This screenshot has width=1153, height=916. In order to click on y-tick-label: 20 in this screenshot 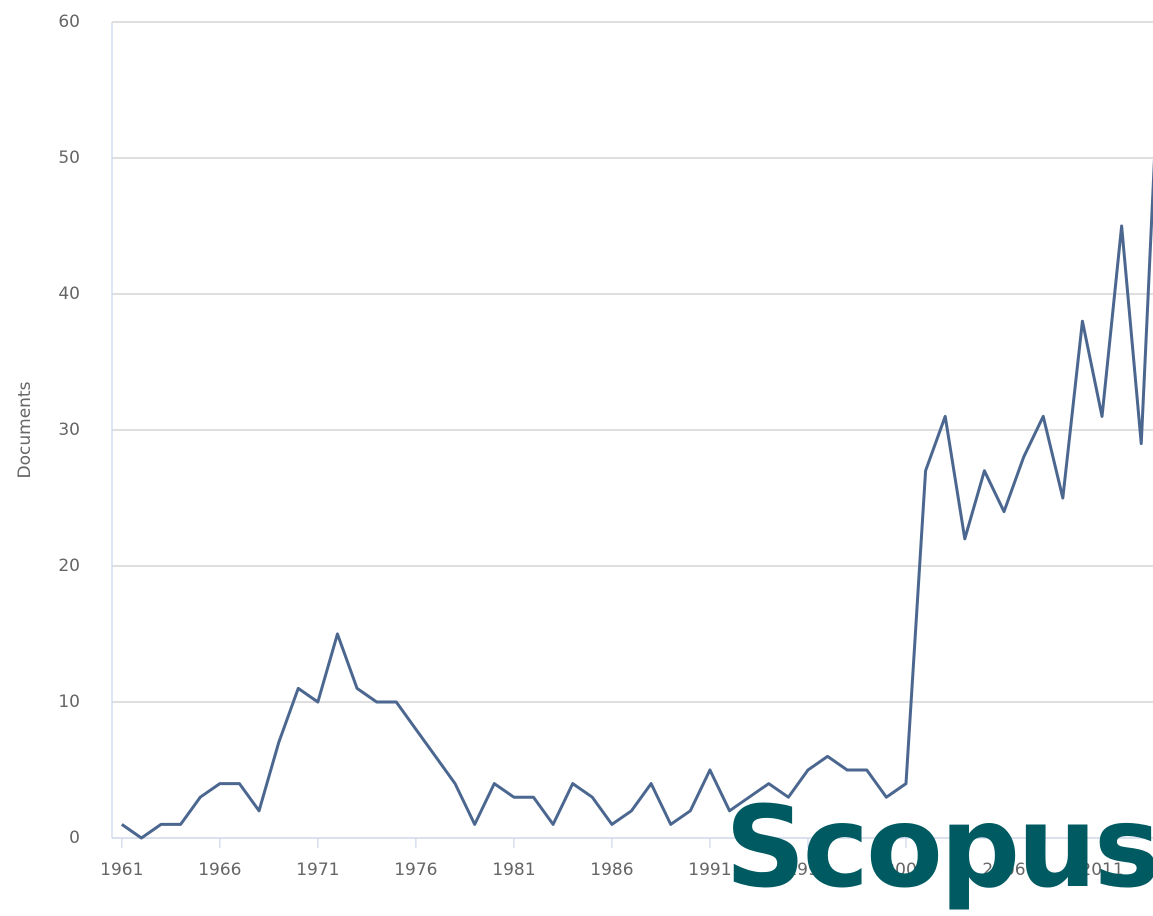, I will do `click(69, 566)`.